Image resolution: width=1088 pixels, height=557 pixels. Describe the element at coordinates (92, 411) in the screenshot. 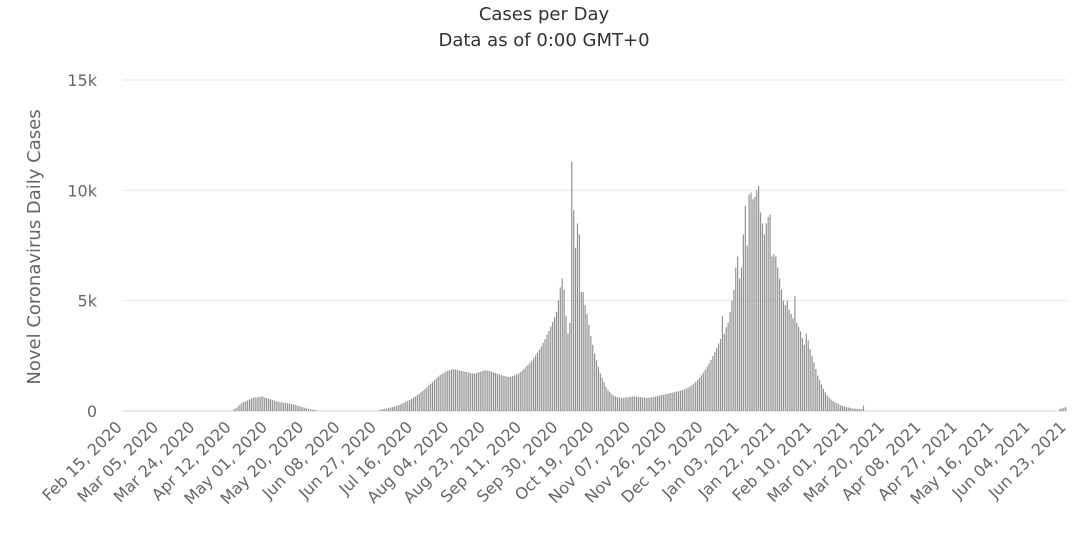

I see `y-tick-label: 0` at that location.